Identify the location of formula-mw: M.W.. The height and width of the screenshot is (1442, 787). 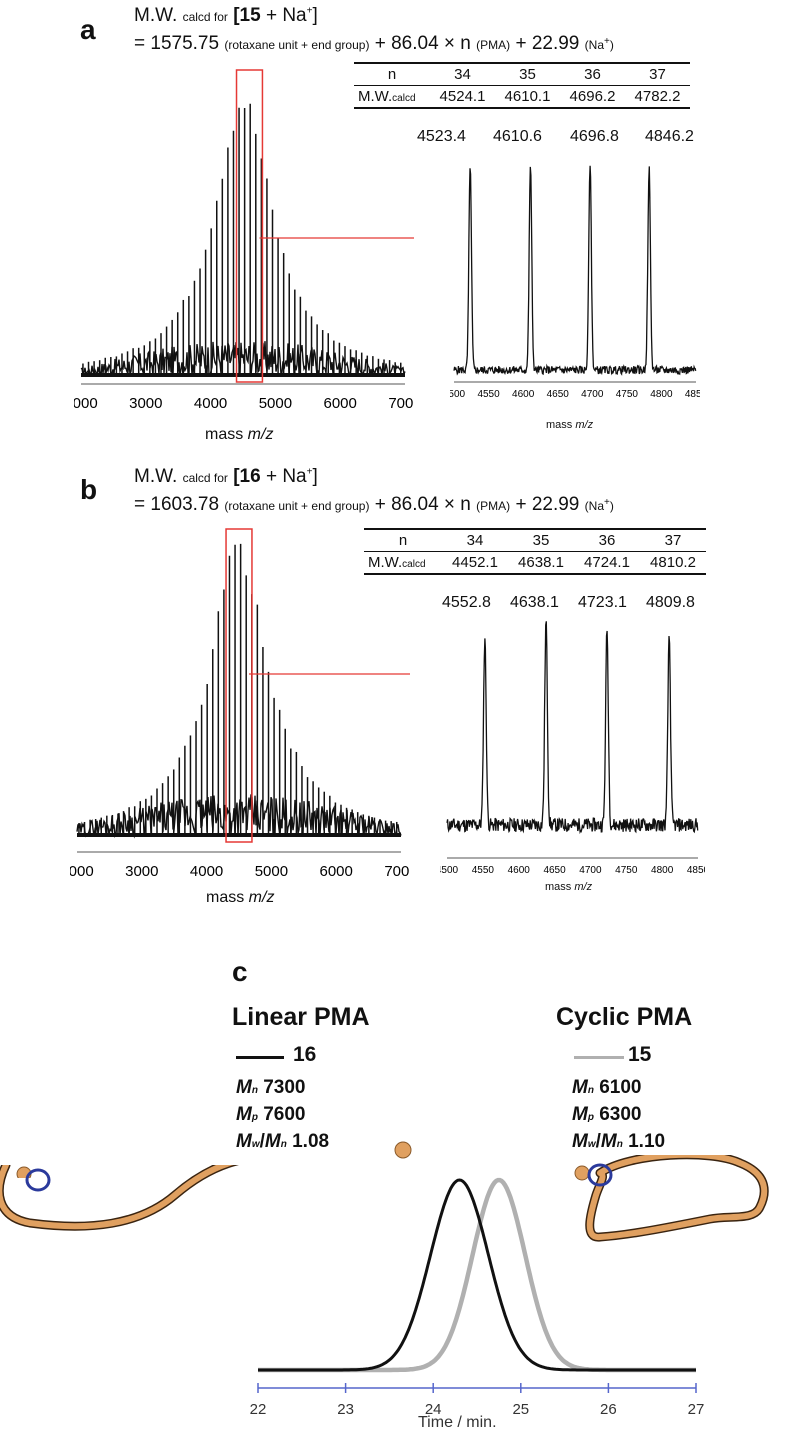
(156, 15).